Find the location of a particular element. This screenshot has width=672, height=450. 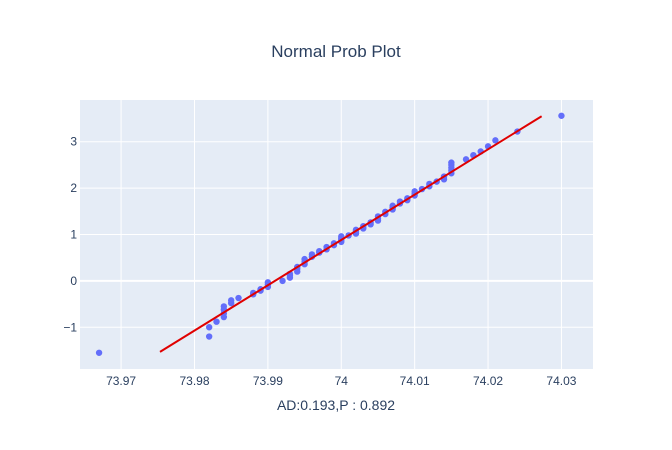

x-tick-label: 73.99 is located at coordinates (268, 381).